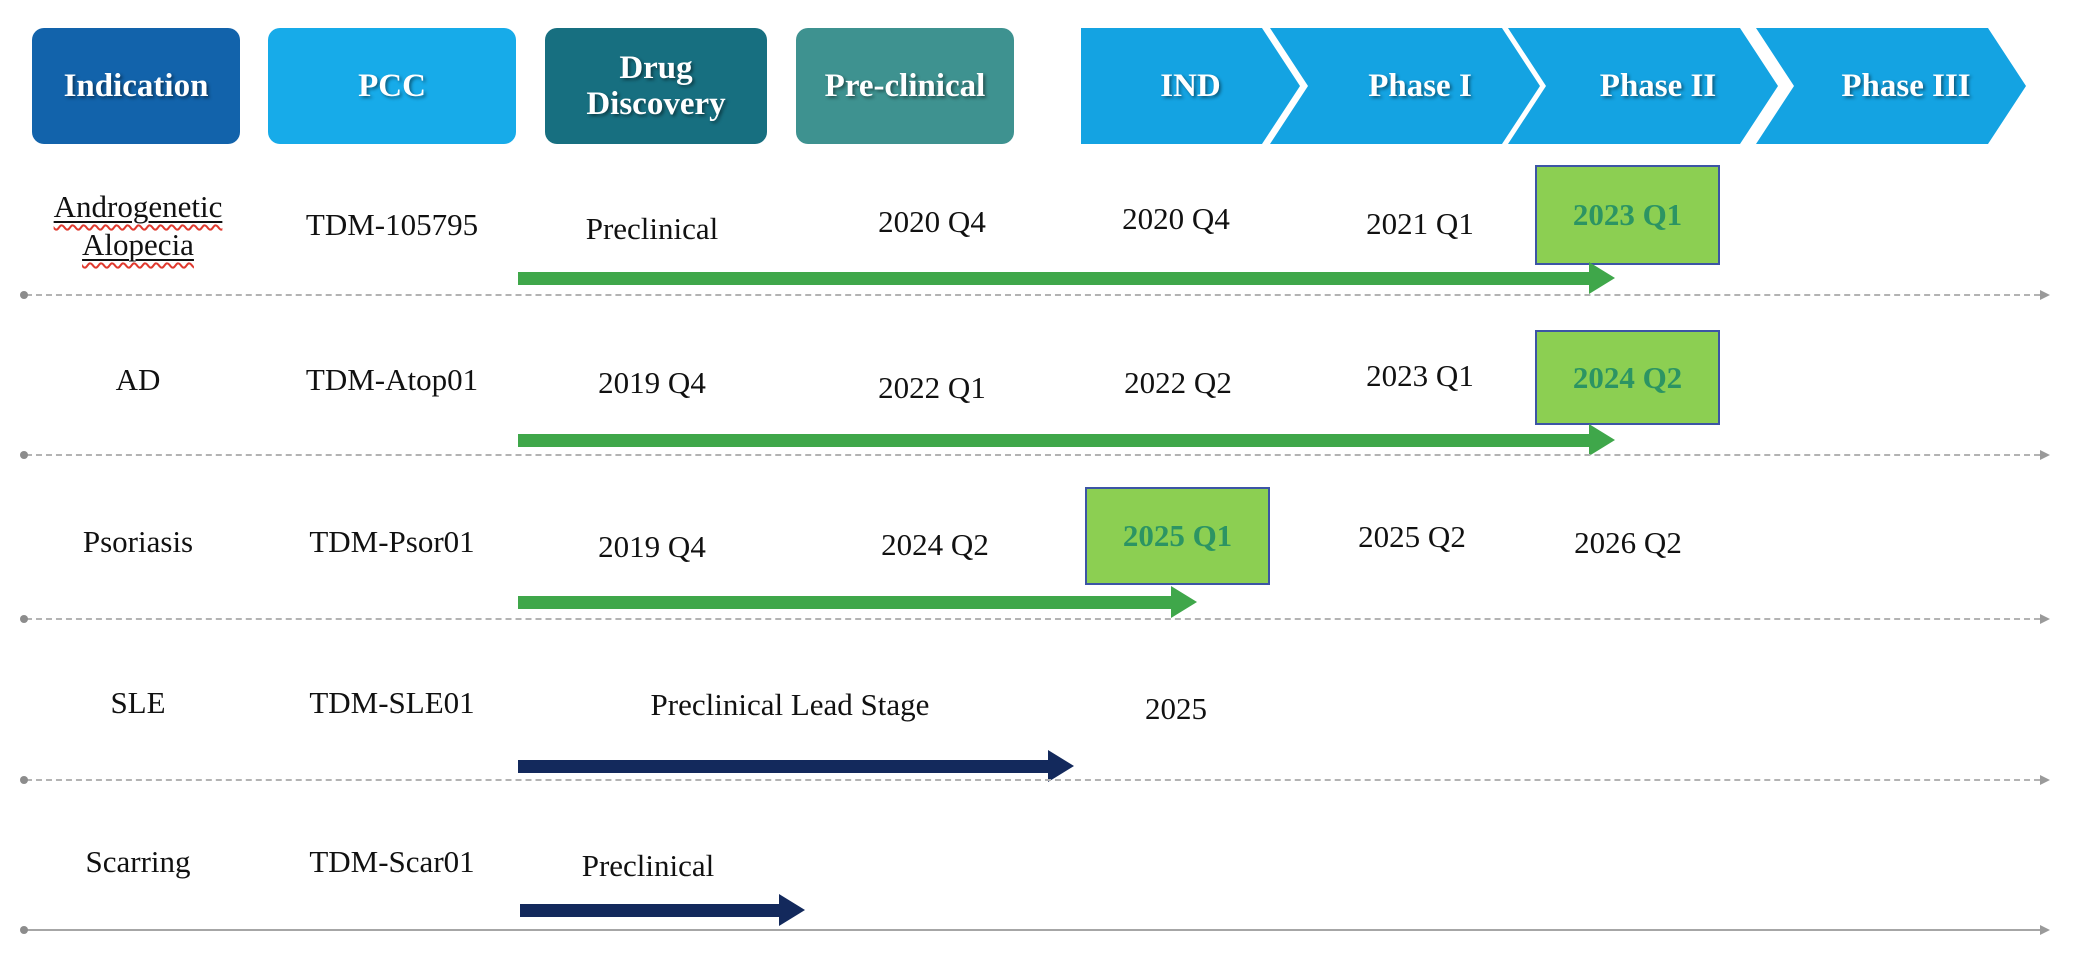  What do you see at coordinates (1178, 382) in the screenshot?
I see `cell-ind: 2022 Q2` at bounding box center [1178, 382].